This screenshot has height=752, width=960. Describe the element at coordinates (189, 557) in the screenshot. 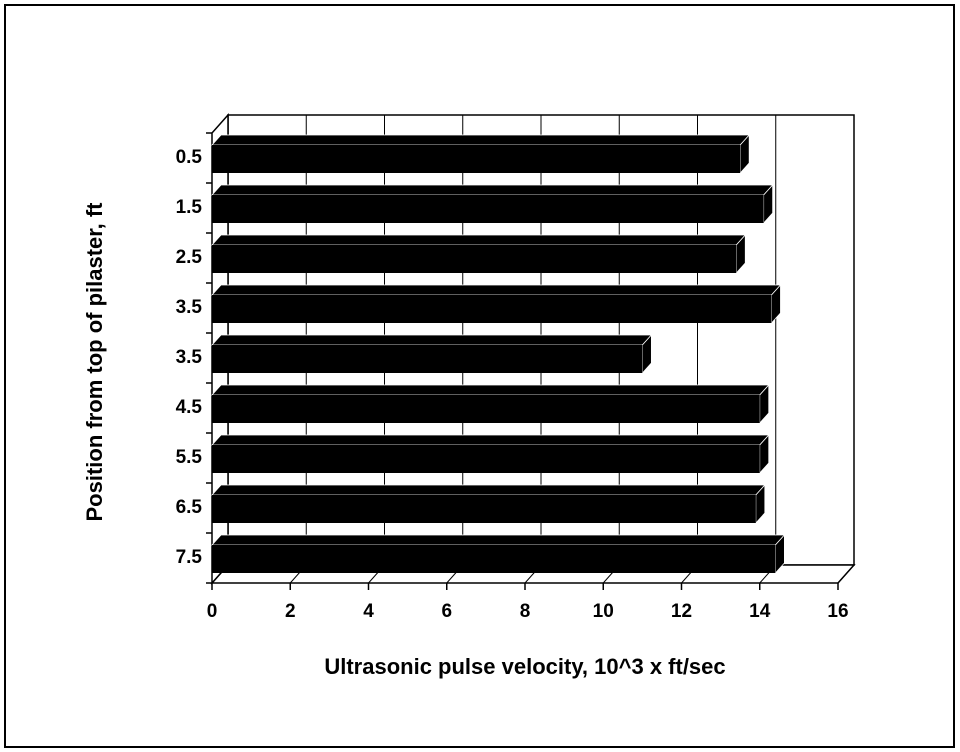

I see `y-tick-label: 7.5` at that location.